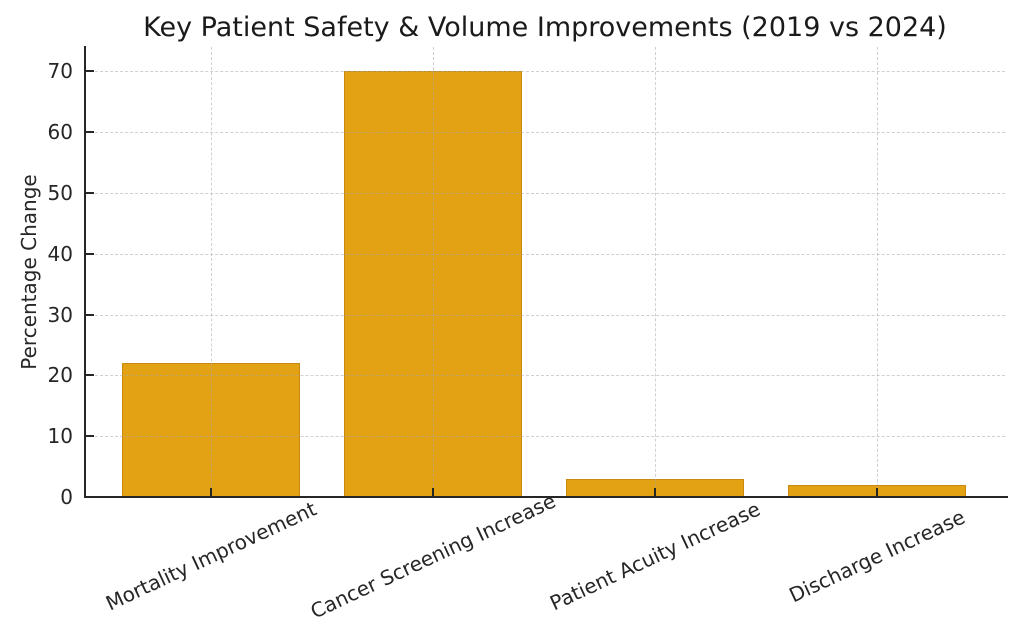 The height and width of the screenshot is (640, 1024). Describe the element at coordinates (211, 556) in the screenshot. I see `x-axis-tick-label: Mortality Improvement` at that location.